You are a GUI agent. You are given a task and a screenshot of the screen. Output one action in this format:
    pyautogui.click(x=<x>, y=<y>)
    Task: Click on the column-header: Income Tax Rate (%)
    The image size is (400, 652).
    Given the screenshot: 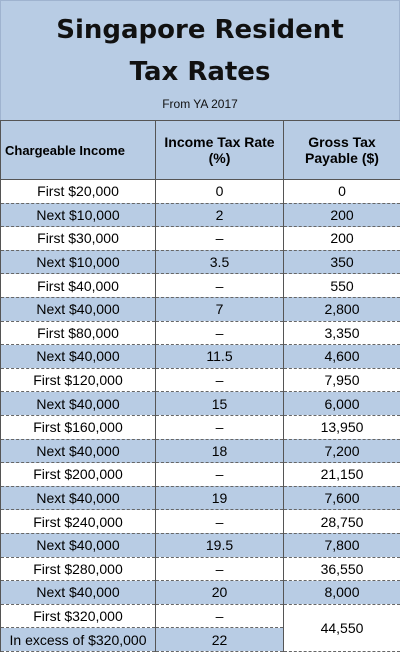 What is the action you would take?
    pyautogui.click(x=219, y=150)
    